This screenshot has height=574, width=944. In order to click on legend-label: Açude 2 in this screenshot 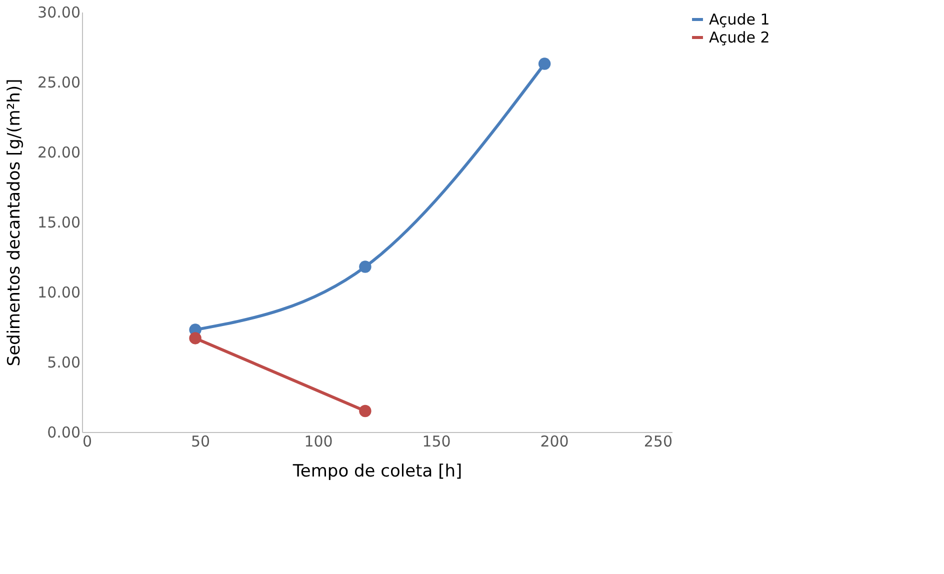, I will do `click(739, 37)`.